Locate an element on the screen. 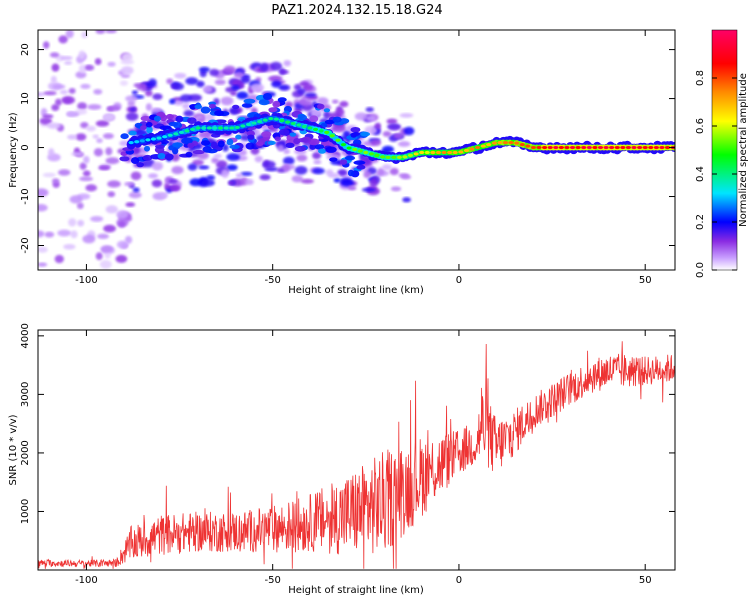 This screenshot has width=750, height=600. colorbar-tick-label: 0.0 is located at coordinates (700, 270).